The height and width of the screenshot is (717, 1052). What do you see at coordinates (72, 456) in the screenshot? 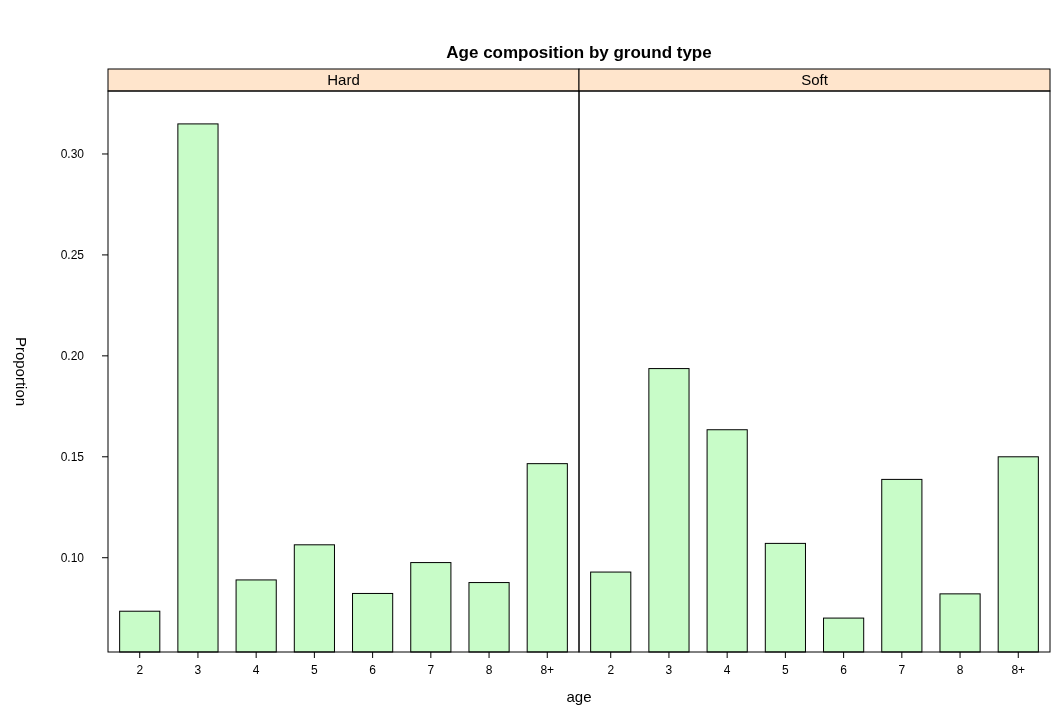
I see `y-tick-label: 0.15` at bounding box center [72, 456].